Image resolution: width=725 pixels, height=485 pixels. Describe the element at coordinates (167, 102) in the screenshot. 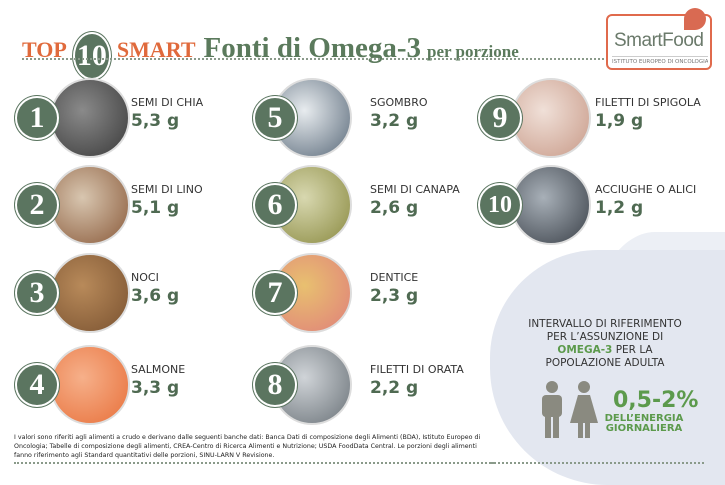

I see `food-name: SEMI DI CHIA` at that location.